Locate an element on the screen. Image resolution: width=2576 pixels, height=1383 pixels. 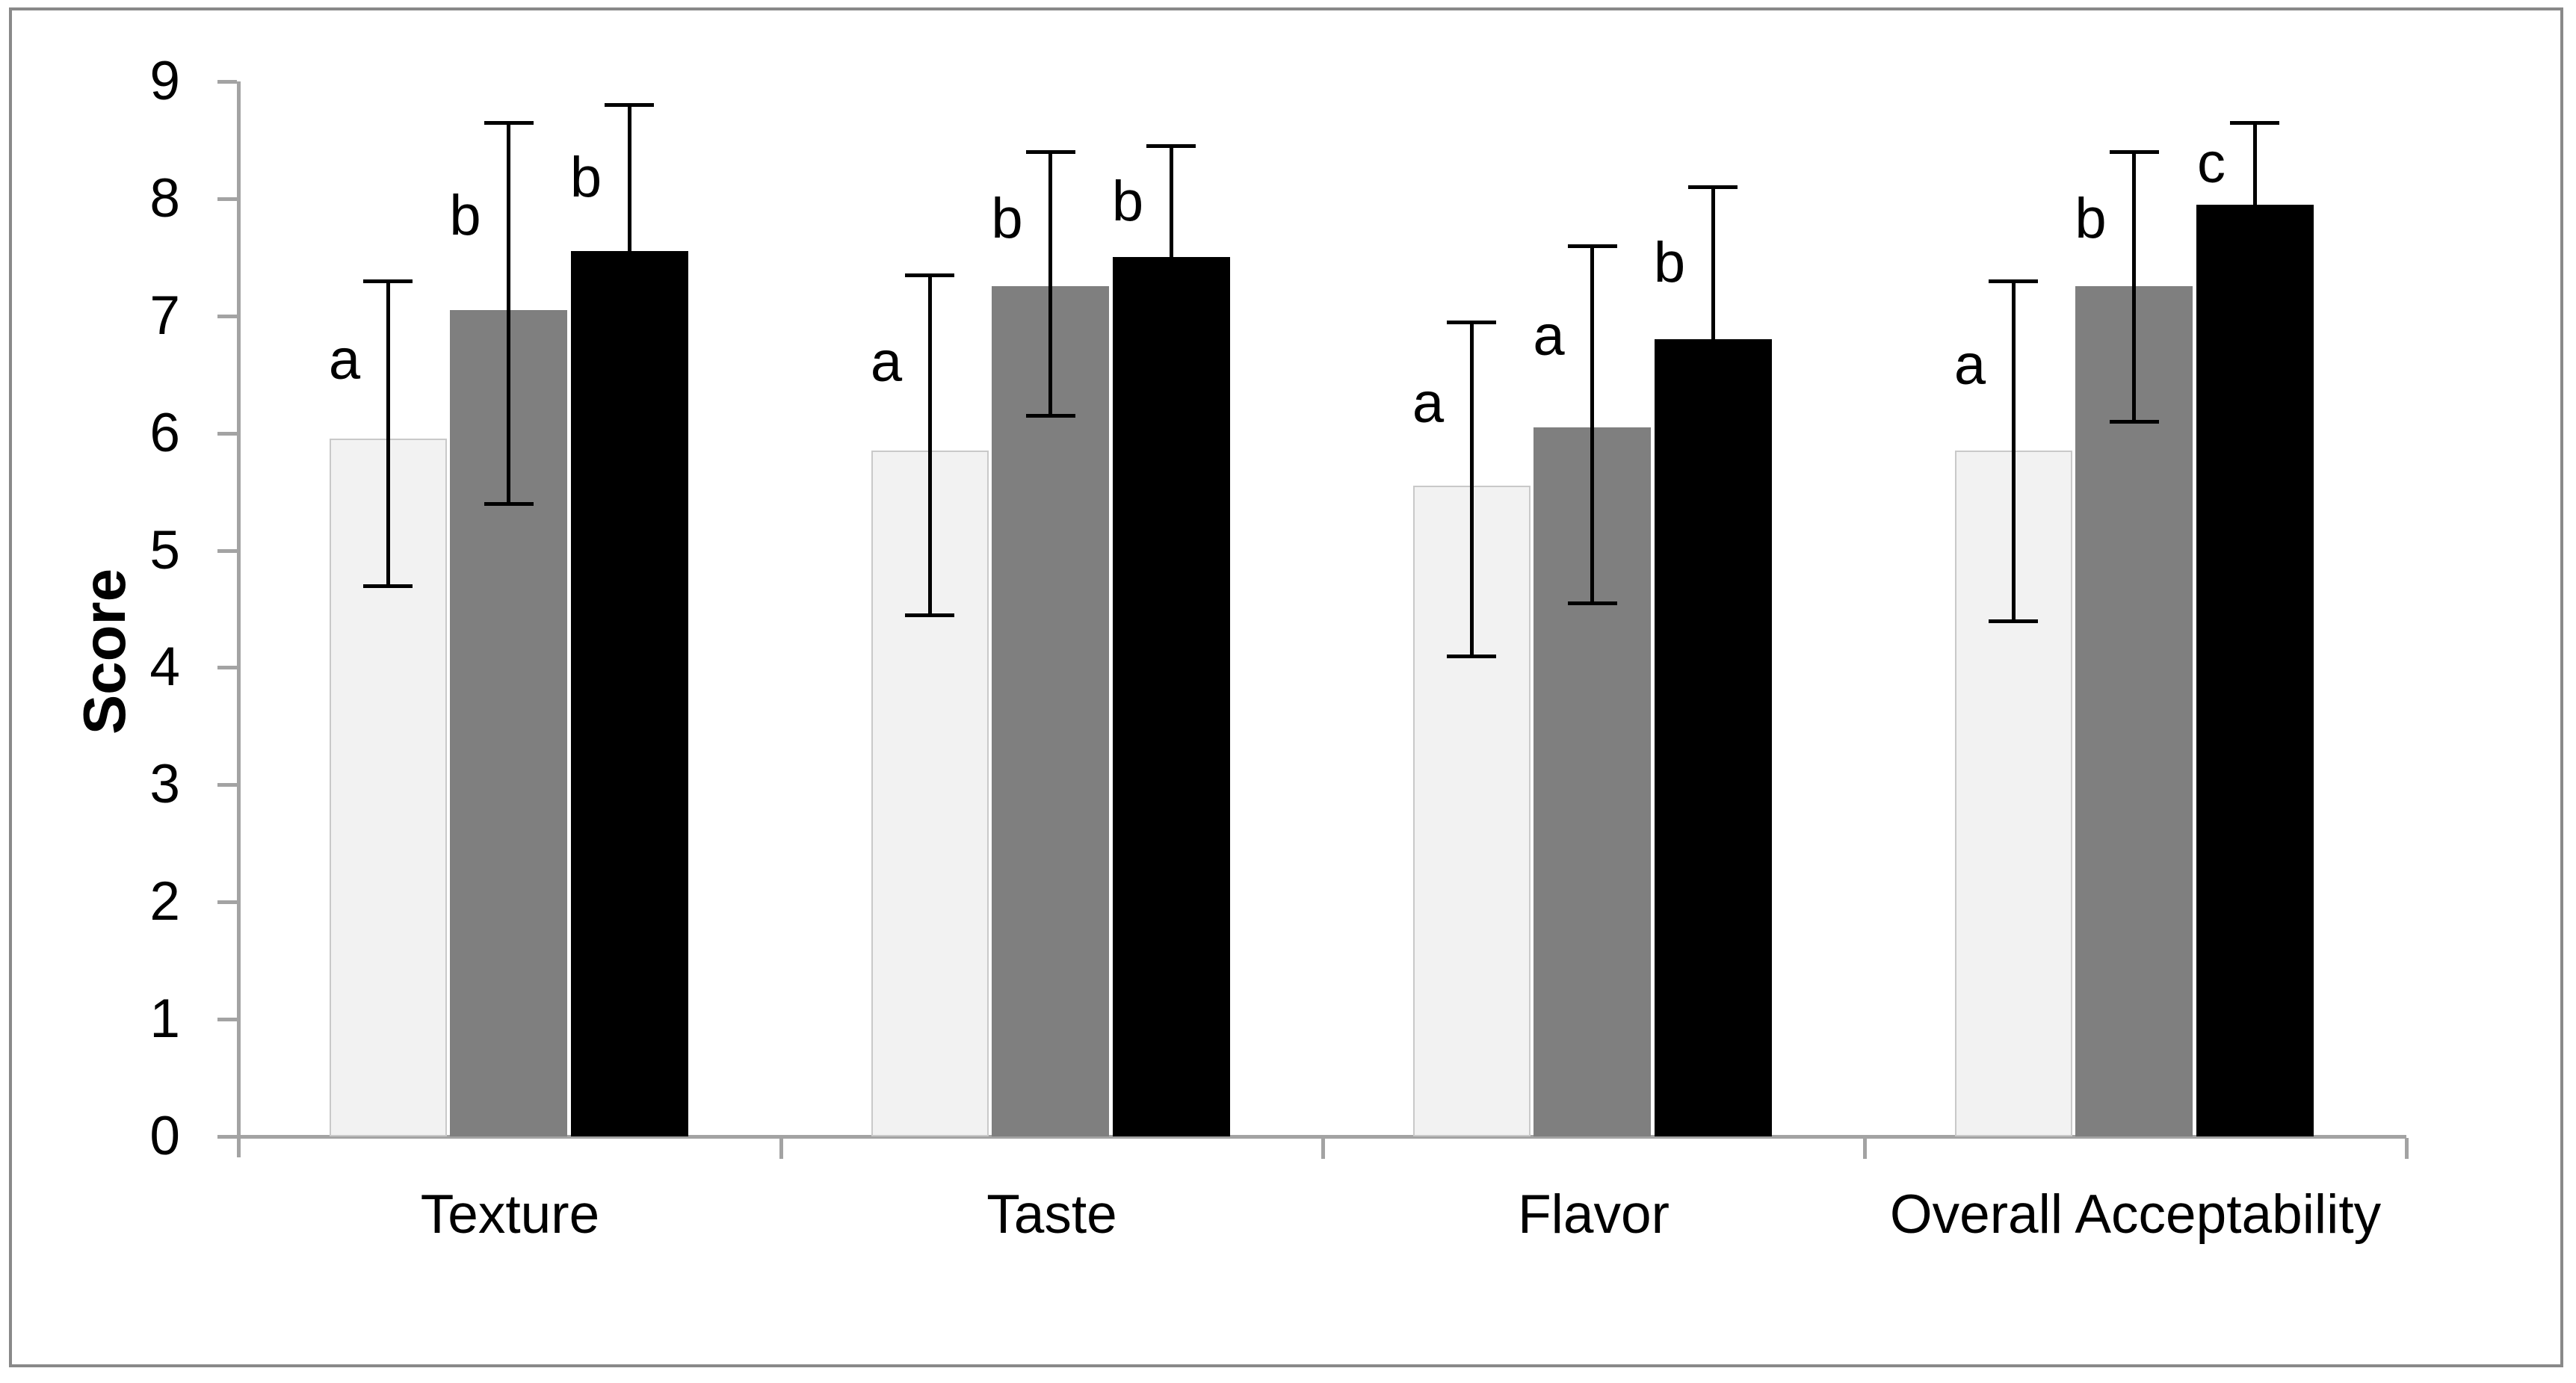
sig-letter-overall-acceptability-medium-gray-sample: b is located at coordinates (2091, 219).